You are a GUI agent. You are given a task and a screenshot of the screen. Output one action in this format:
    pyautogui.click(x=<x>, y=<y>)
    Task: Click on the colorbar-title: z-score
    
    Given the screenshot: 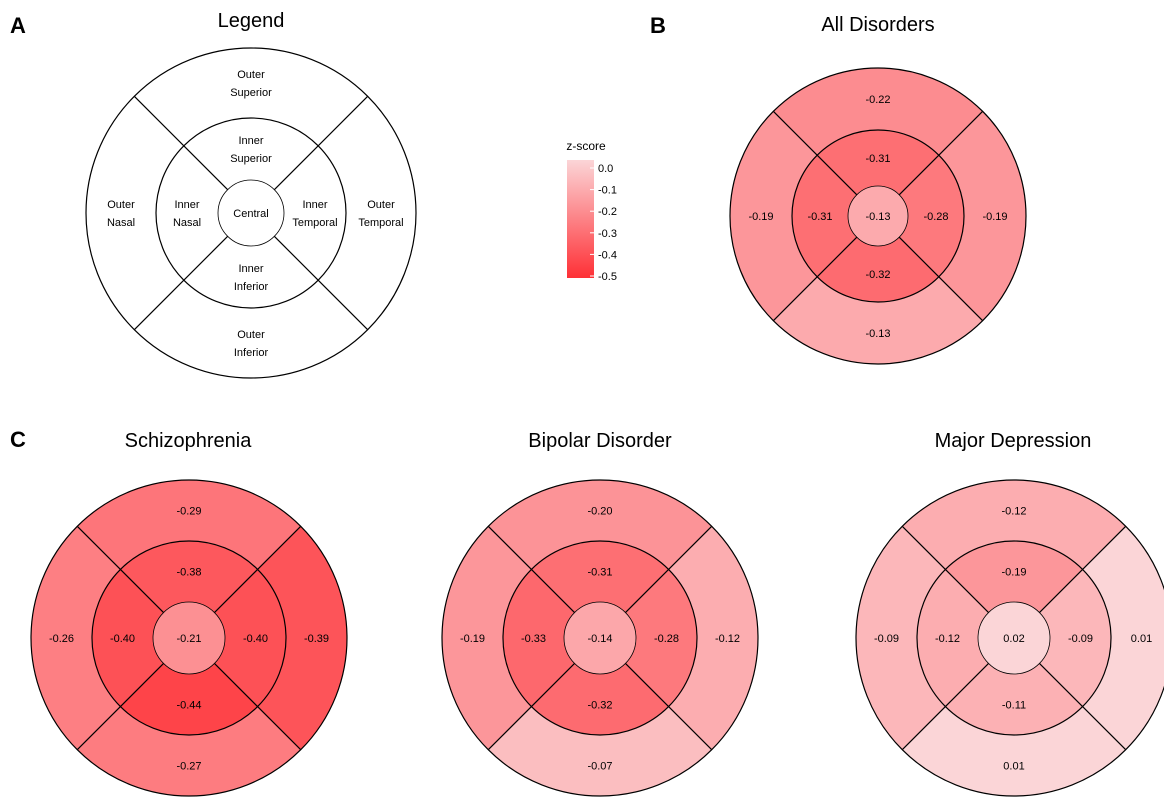 What is the action you would take?
    pyautogui.click(x=586, y=146)
    